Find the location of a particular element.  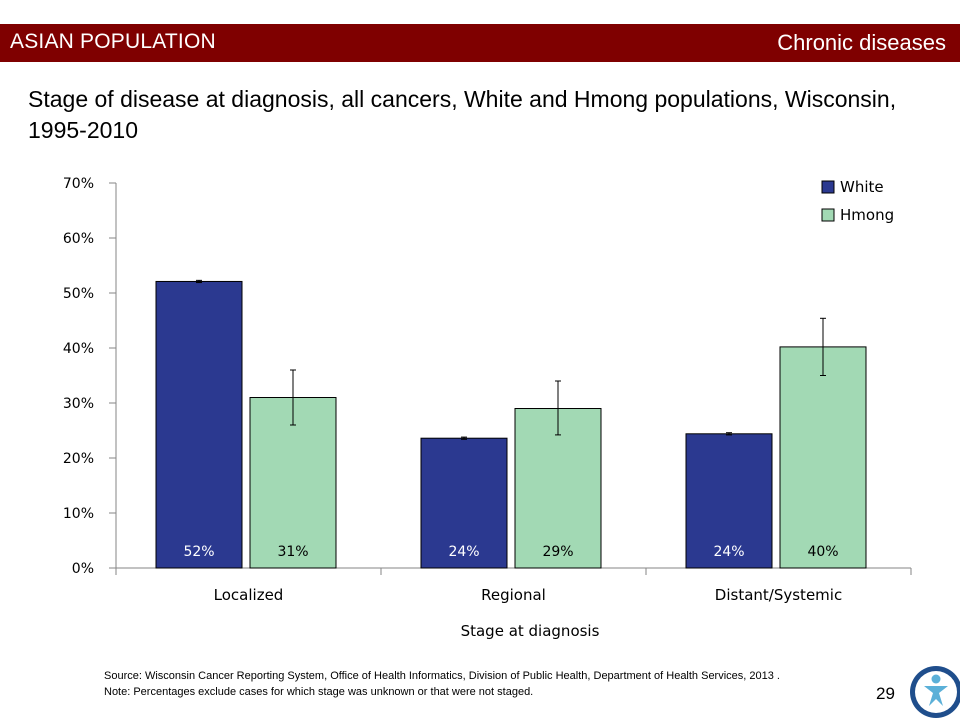

page-number: 29 is located at coordinates (885, 693).